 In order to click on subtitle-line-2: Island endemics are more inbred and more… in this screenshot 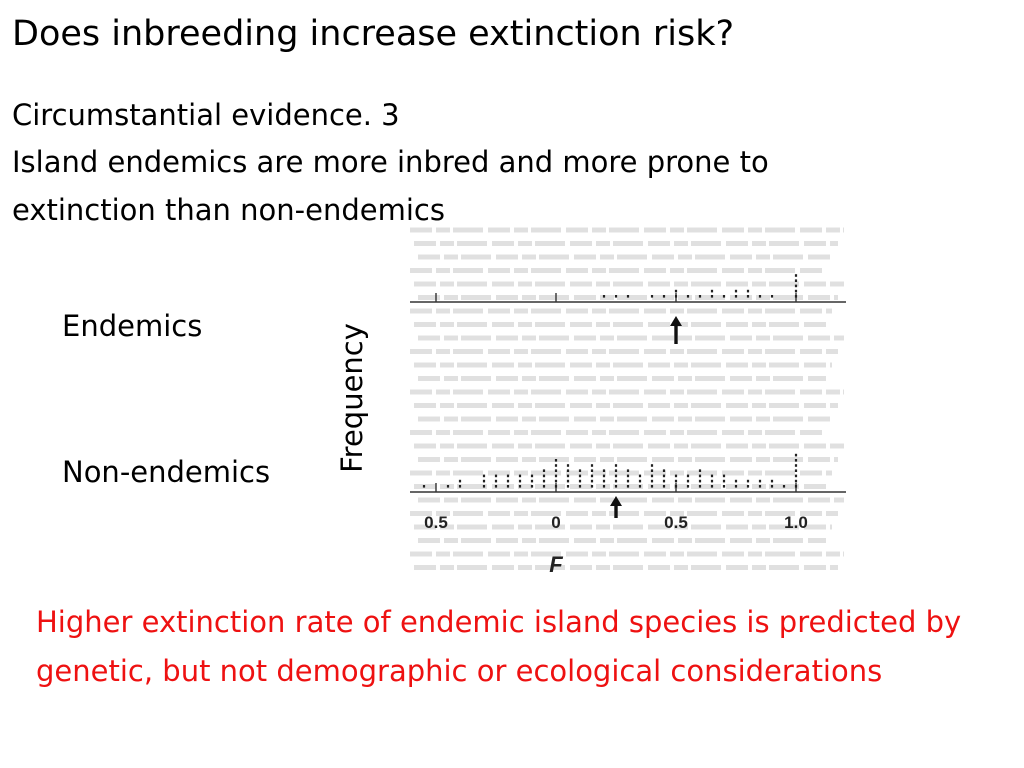, I will do `click(390, 162)`.